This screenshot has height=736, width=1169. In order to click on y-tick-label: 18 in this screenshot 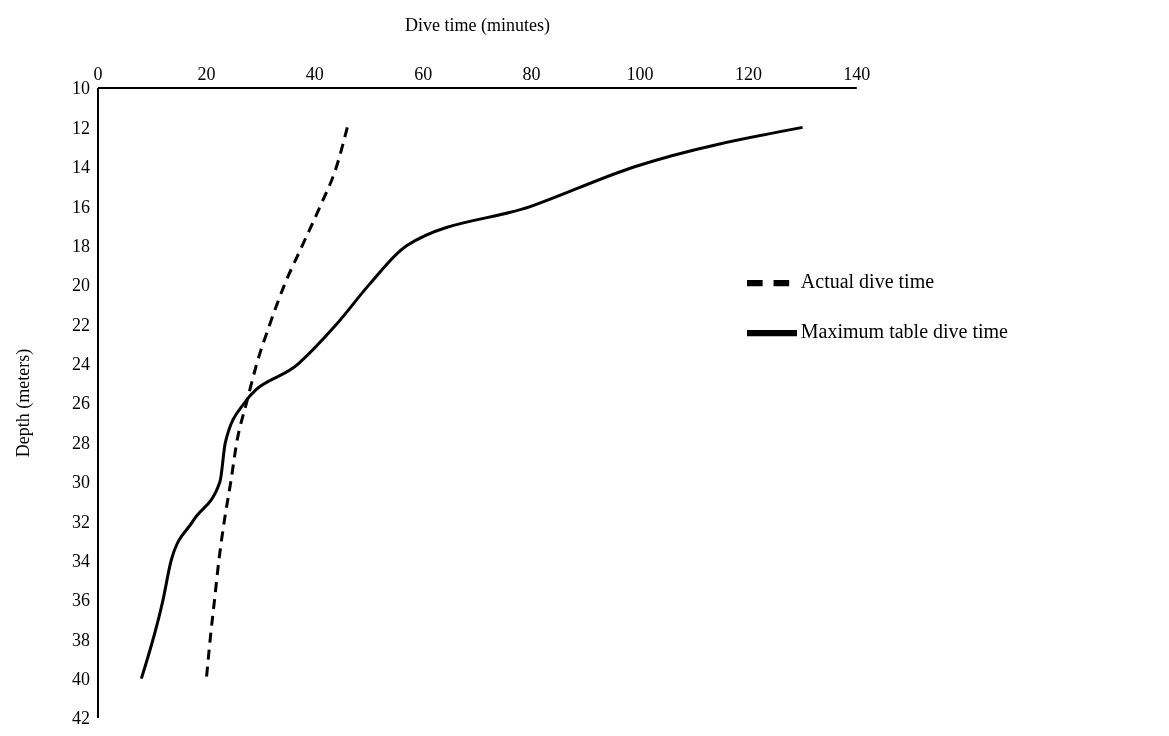, I will do `click(81, 245)`.